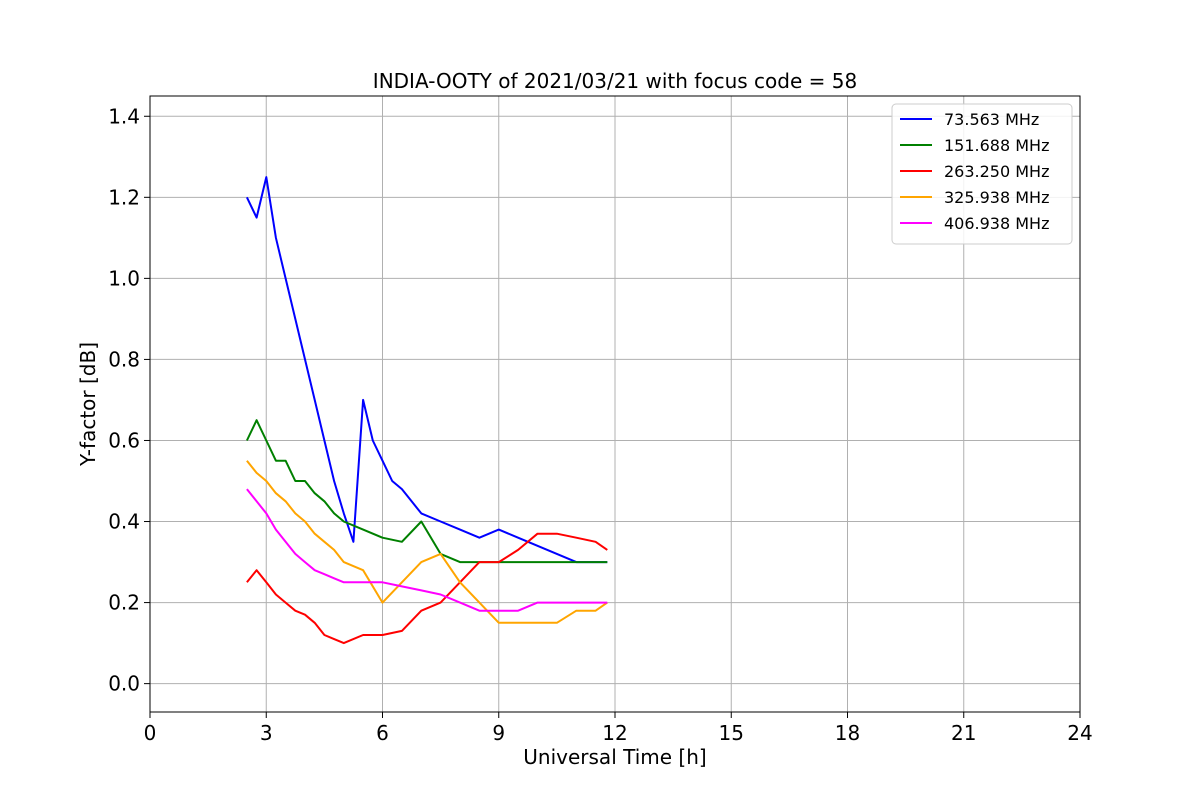  Describe the element at coordinates (129, 400) in the screenshot. I see `y-axis-ticks: 0.0 0.2 0.4 0.6 0.8 1.0 1.2 1.4` at that location.